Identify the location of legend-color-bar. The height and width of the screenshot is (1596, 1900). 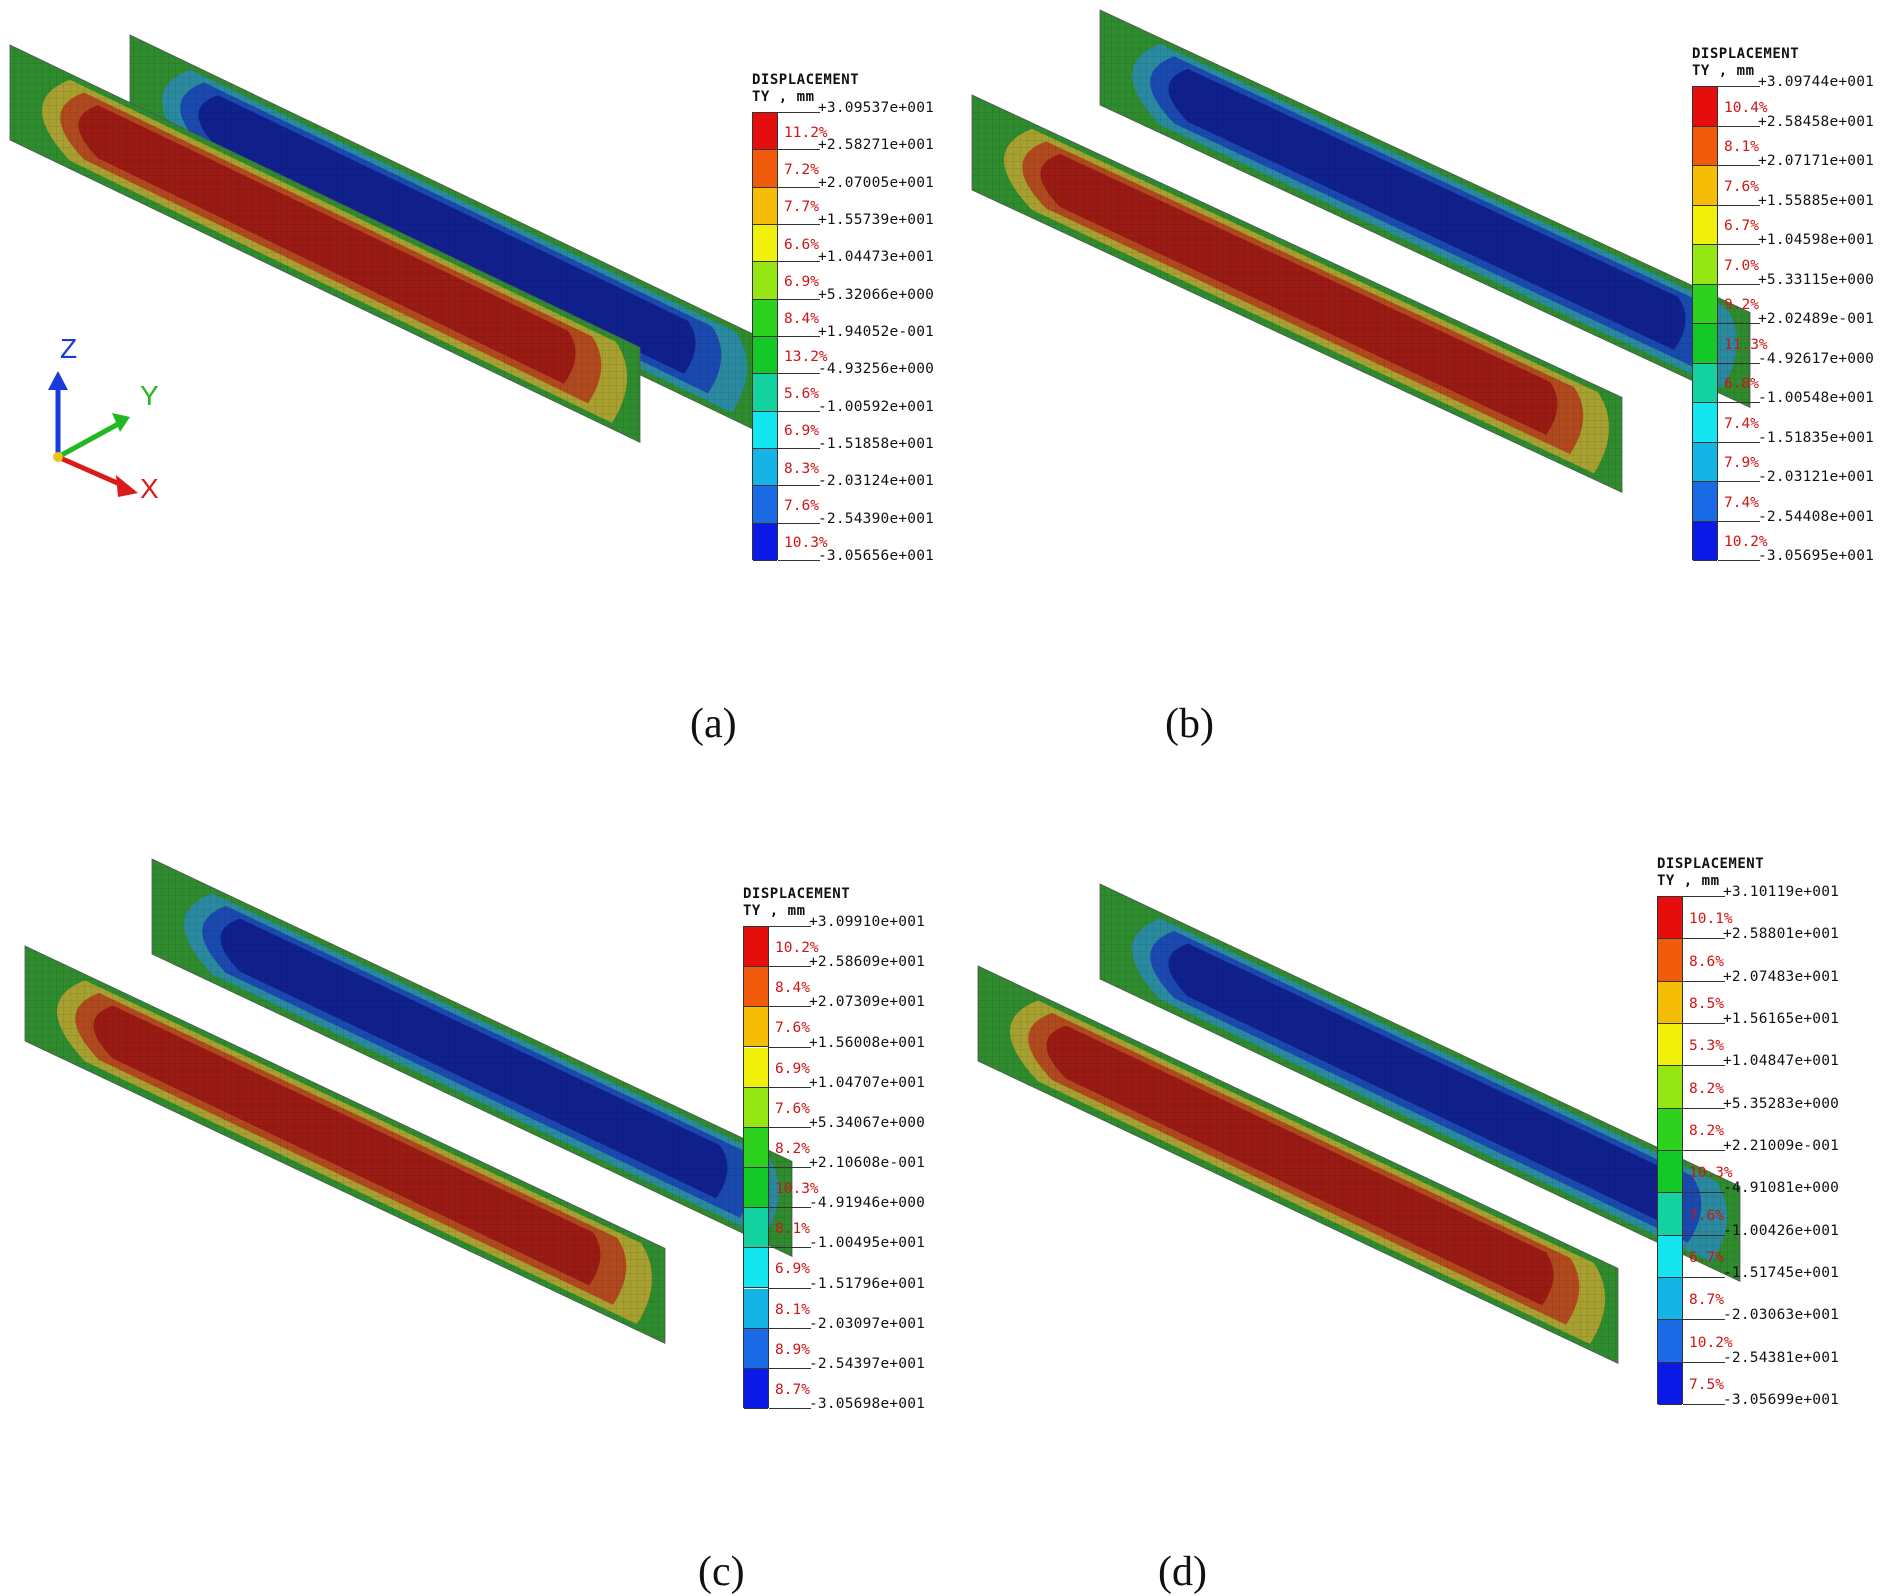
(1670, 1150).